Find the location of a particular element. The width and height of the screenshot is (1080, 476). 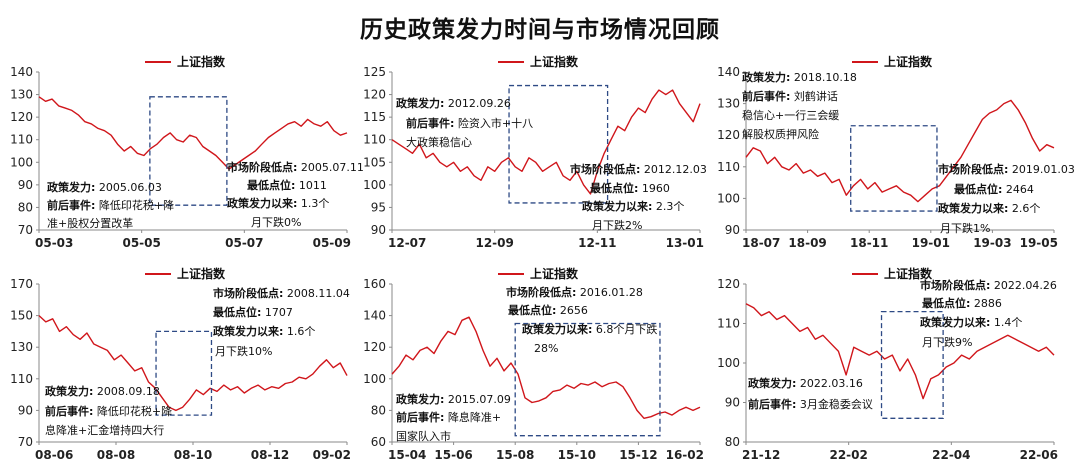

annotation-since-cont: 月下跌0% is located at coordinates (276, 222).